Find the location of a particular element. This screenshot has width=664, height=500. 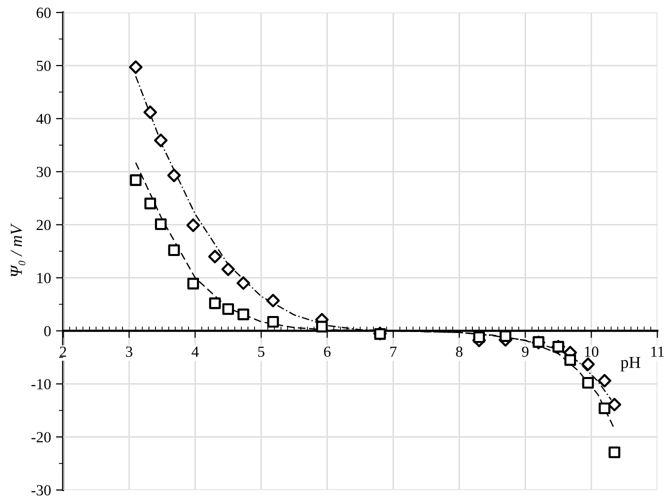

x-tick-label: 7 is located at coordinates (393, 351).